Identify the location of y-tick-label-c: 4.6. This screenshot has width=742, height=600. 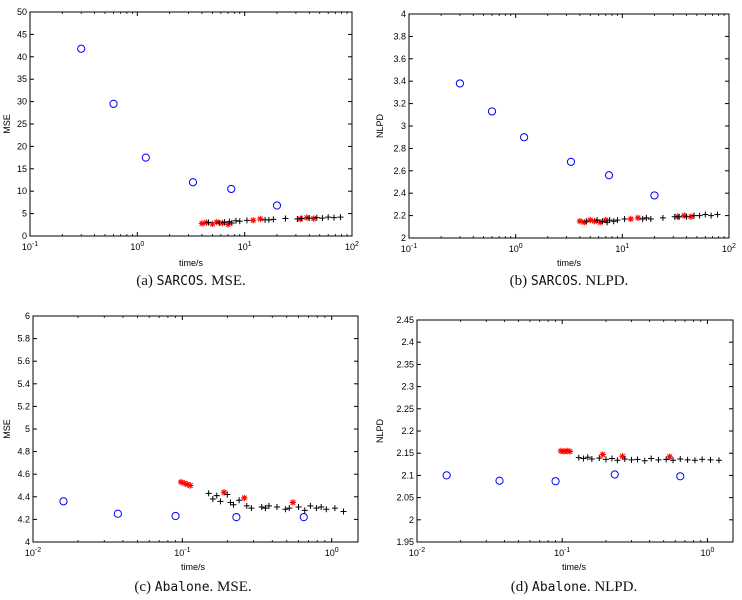
(23, 474).